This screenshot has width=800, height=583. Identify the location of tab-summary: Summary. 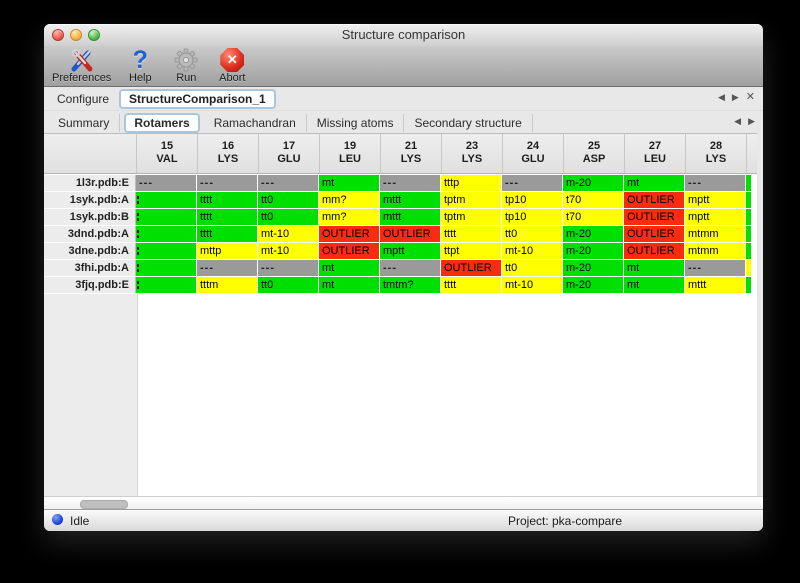
(84, 122).